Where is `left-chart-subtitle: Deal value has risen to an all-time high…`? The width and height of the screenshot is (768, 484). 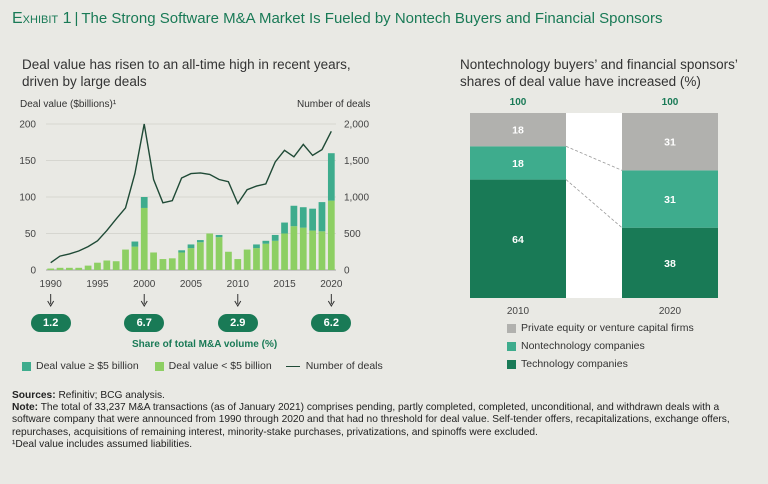 left-chart-subtitle: Deal value has risen to an all-time high… is located at coordinates (186, 73).